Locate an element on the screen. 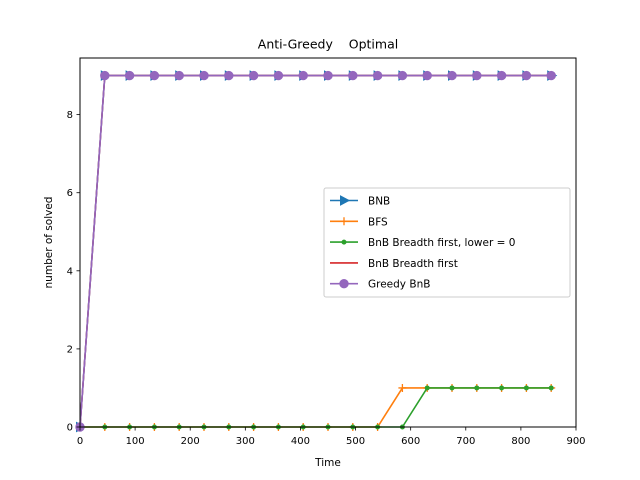  legend-entry: BnB Breadth first, lower = 0 is located at coordinates (422, 243).